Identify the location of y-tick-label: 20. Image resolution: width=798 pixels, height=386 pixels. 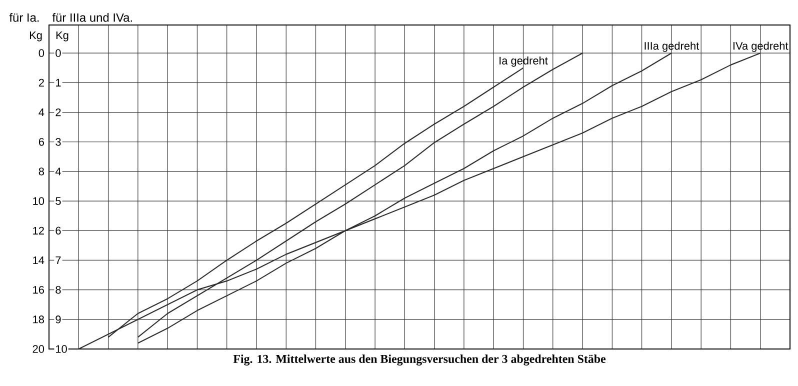
(38, 349).